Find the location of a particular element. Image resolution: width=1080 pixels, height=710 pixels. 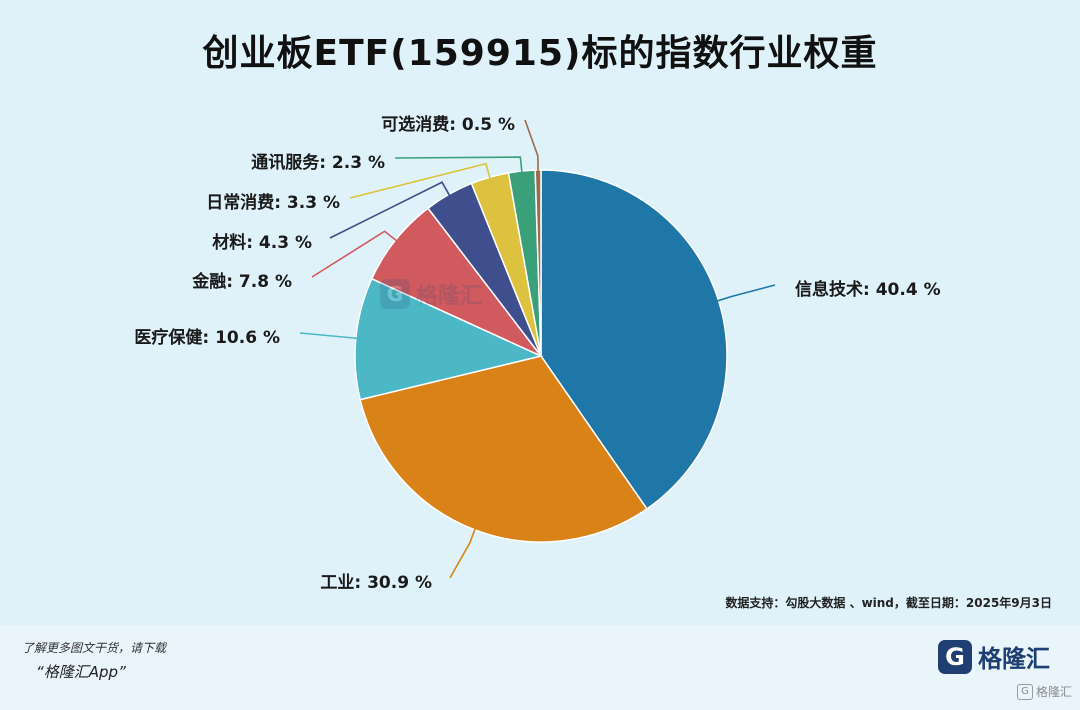

brand-logo-icon: G is located at coordinates (955, 656).